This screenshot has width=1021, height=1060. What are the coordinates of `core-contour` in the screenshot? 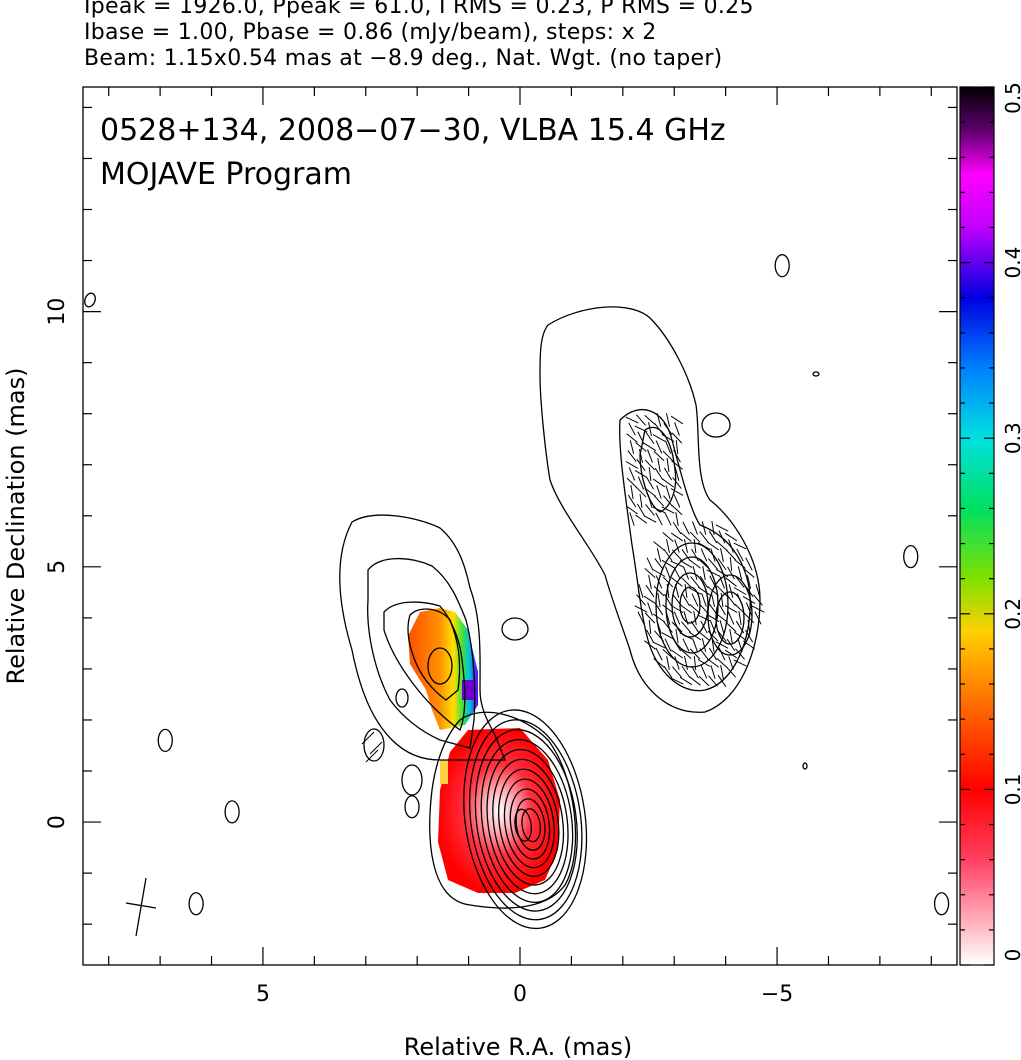 It's located at (526, 820).